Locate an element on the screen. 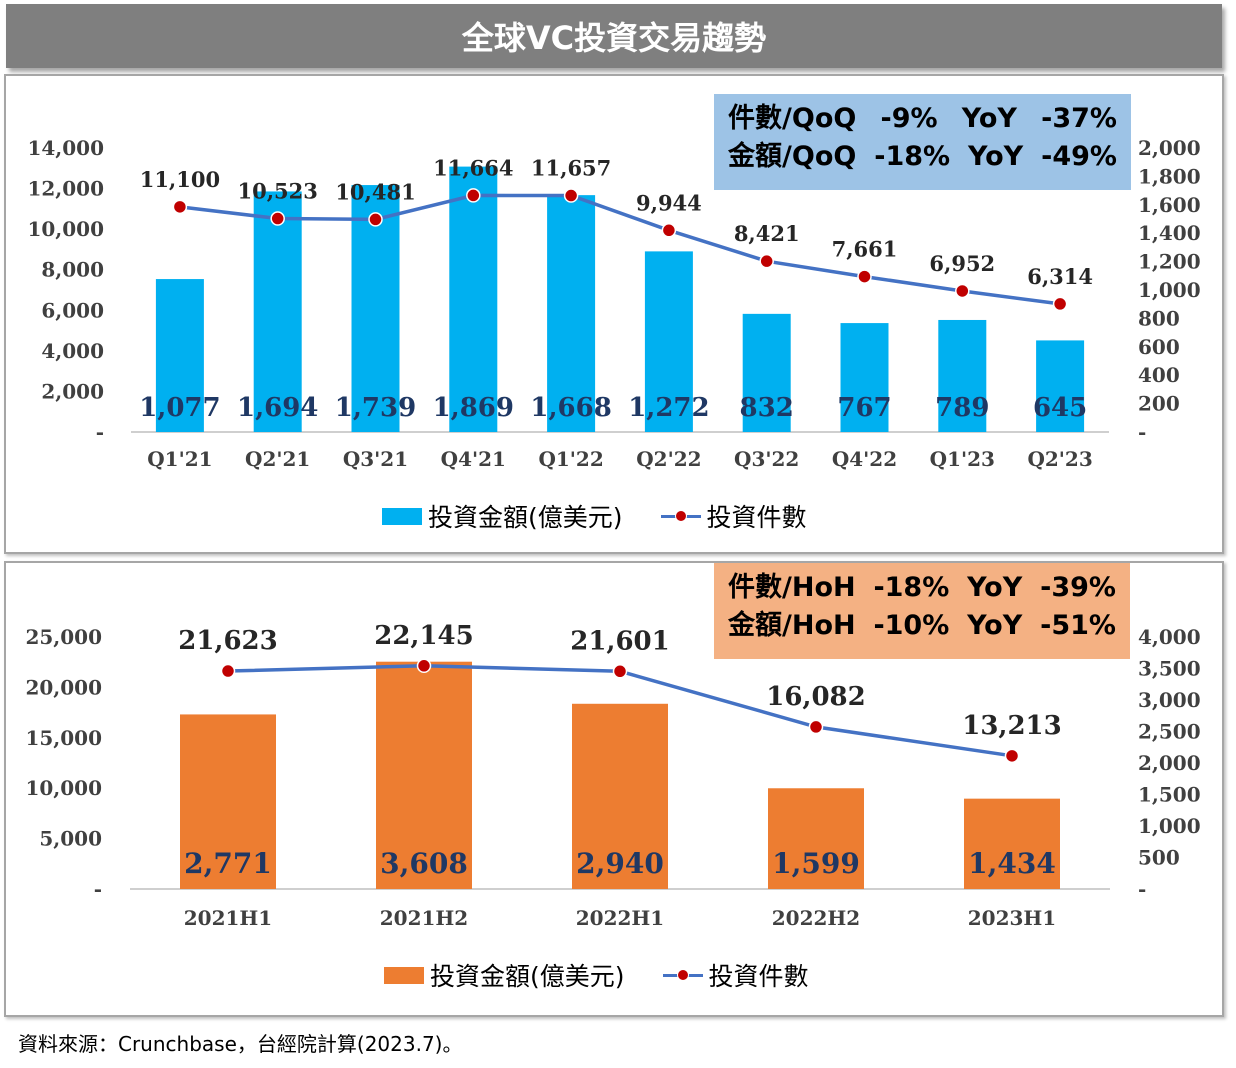  stat-label: 金額/QoQ is located at coordinates (792, 156).